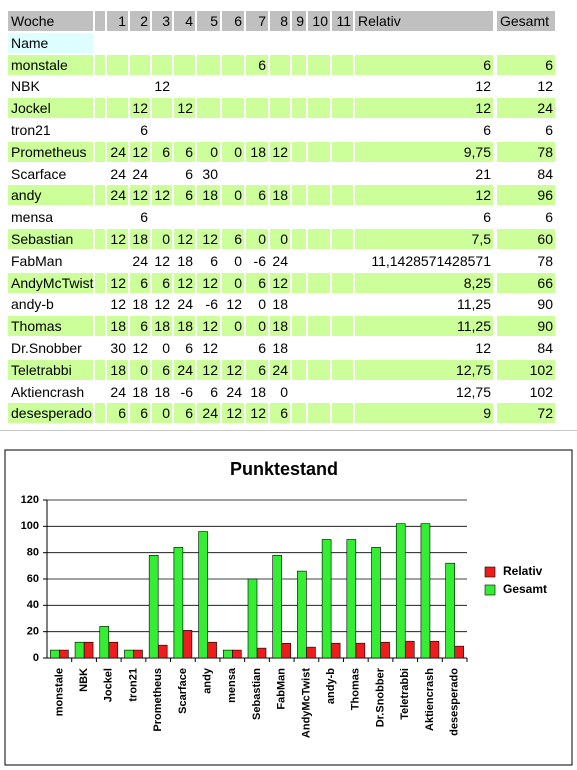 This screenshot has height=770, width=577. I want to click on blank-cell, so click(100, 195).